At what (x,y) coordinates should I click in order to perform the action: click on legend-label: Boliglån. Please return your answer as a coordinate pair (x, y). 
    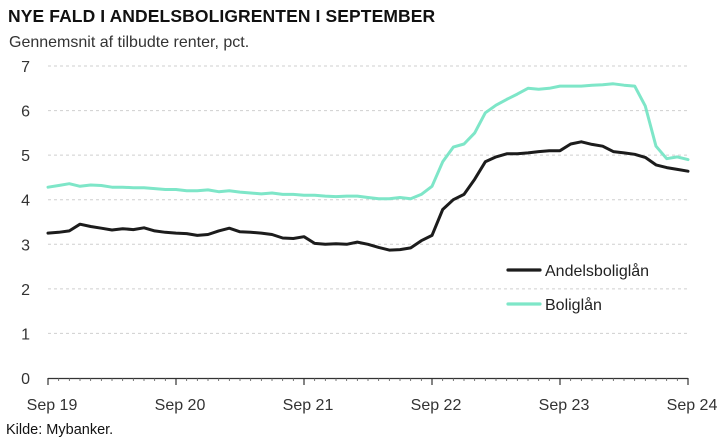
    Looking at the image, I should click on (573, 305).